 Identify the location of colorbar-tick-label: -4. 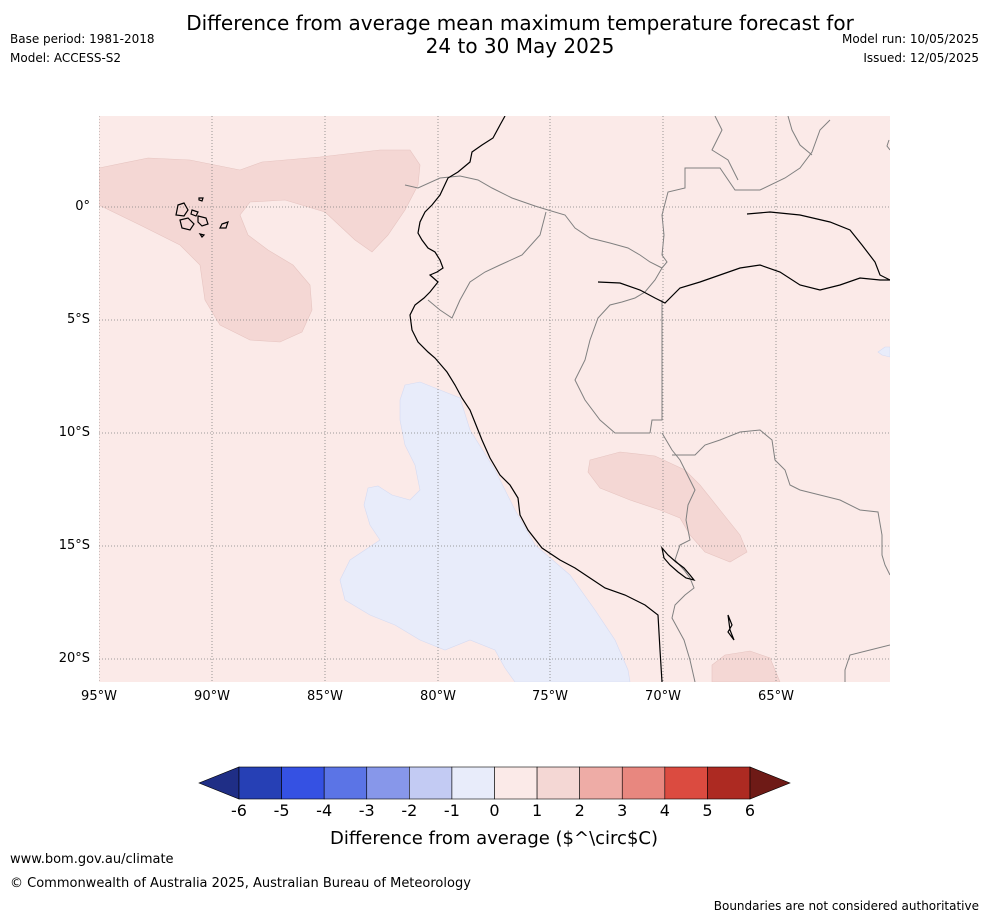
(324, 810).